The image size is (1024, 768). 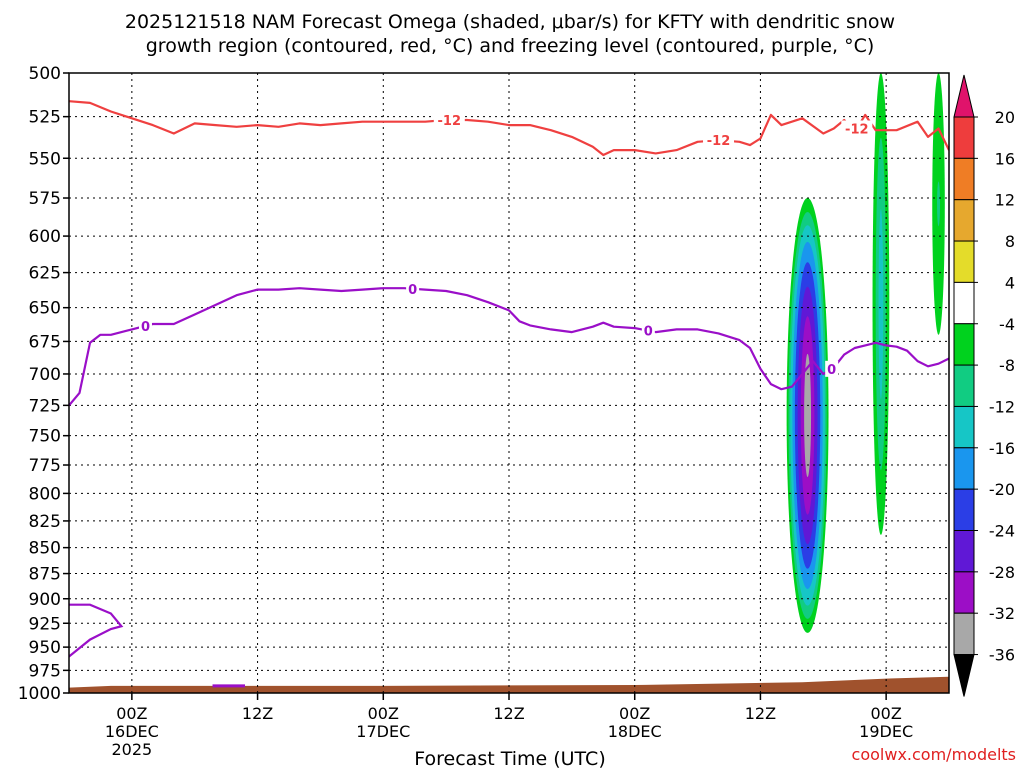 I want to click on x-tick-label-54: 00Z, so click(x=634, y=713).